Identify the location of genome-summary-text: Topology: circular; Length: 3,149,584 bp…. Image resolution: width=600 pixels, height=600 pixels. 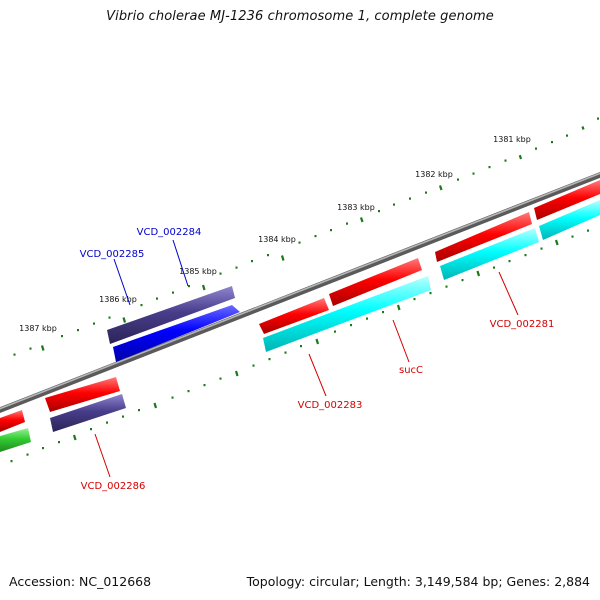
(418, 581).